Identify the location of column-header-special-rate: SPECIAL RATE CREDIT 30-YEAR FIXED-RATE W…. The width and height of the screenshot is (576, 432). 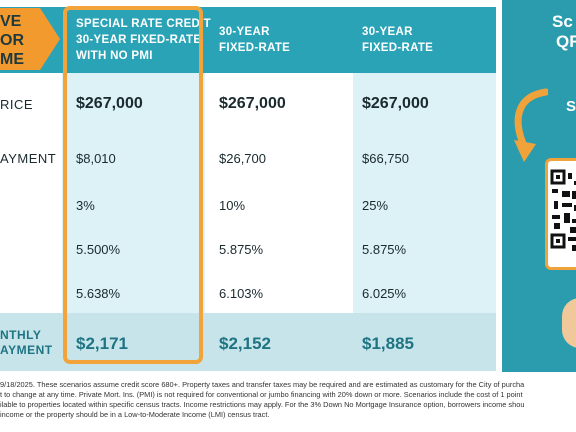
(143, 40).